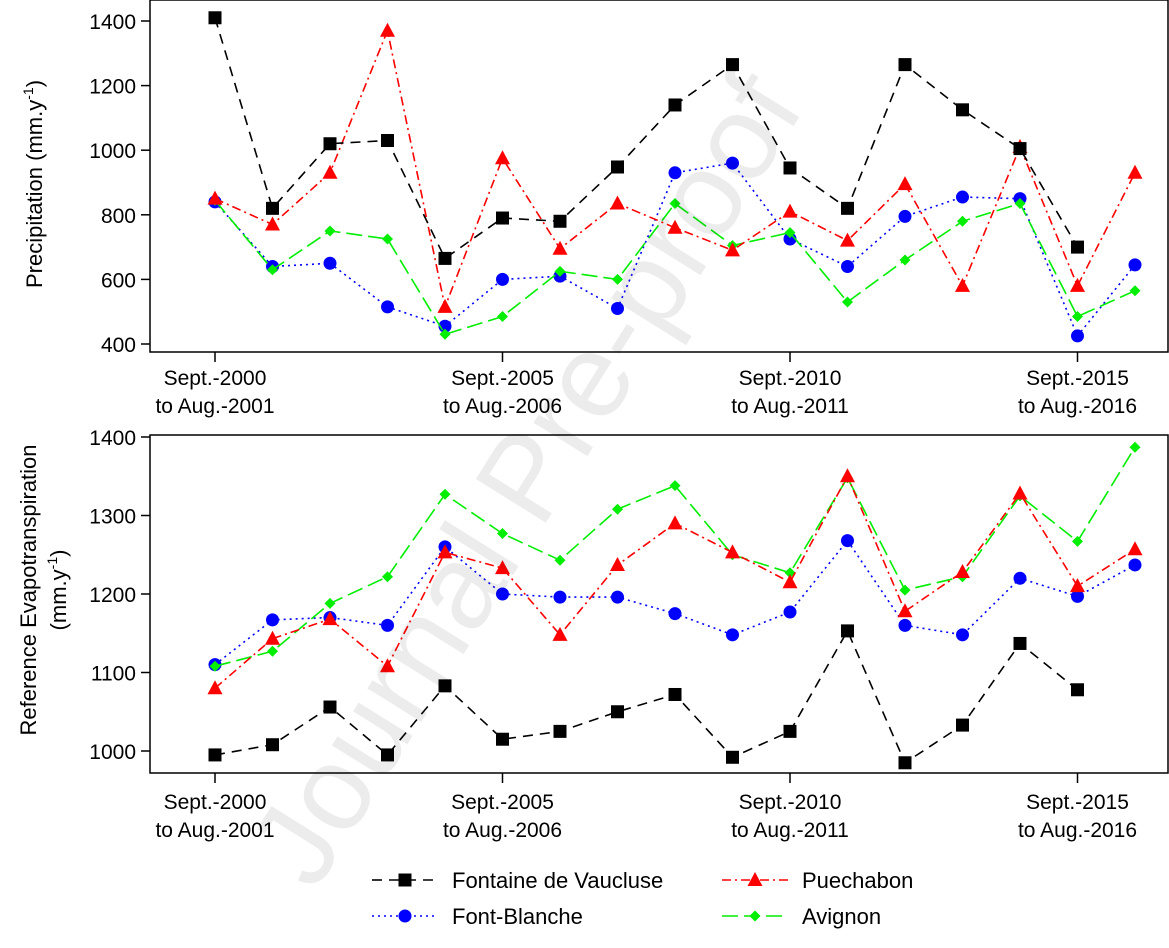 This screenshot has height=948, width=1169. What do you see at coordinates (517, 916) in the screenshot?
I see `legend-label: Font-Blanche` at bounding box center [517, 916].